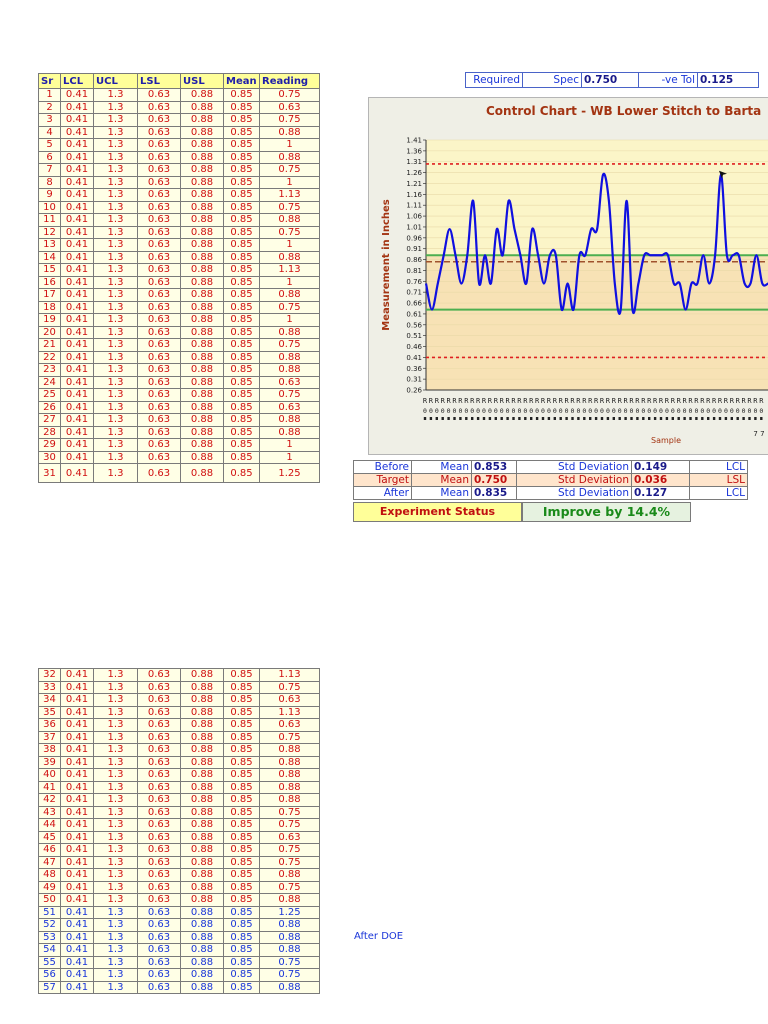 The image size is (768, 1024). What do you see at coordinates (49, 962) in the screenshot?
I see `table-cell-sr: 55` at bounding box center [49, 962].